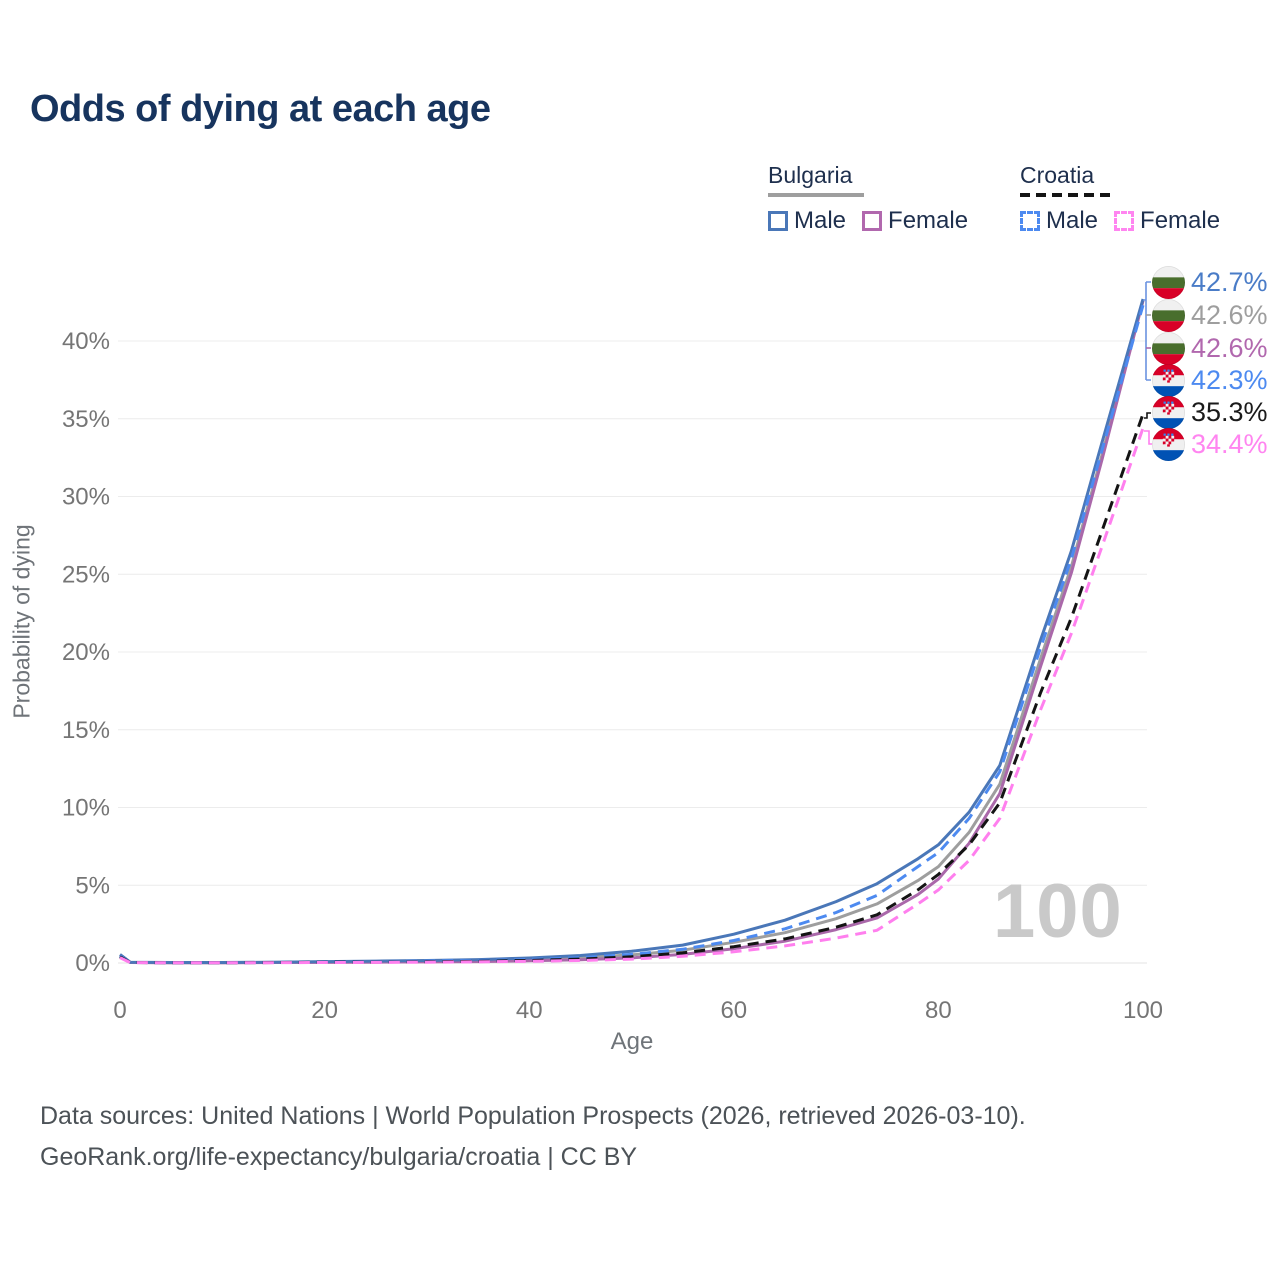 This screenshot has width=1280, height=1280. Describe the element at coordinates (816, 195) in the screenshot. I see `legend-underline-bulgaria-solid` at that location.